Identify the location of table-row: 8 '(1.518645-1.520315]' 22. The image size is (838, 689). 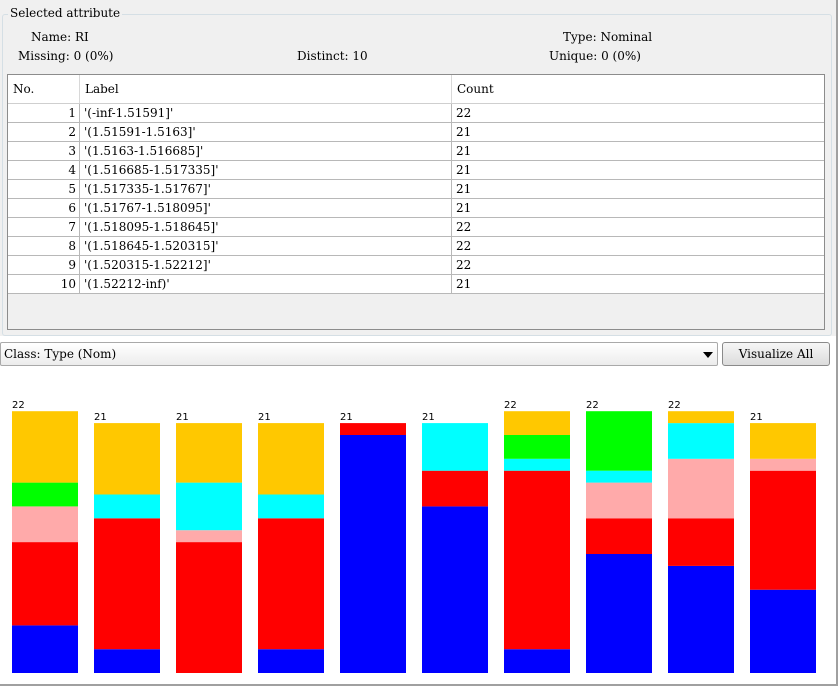
(416, 246).